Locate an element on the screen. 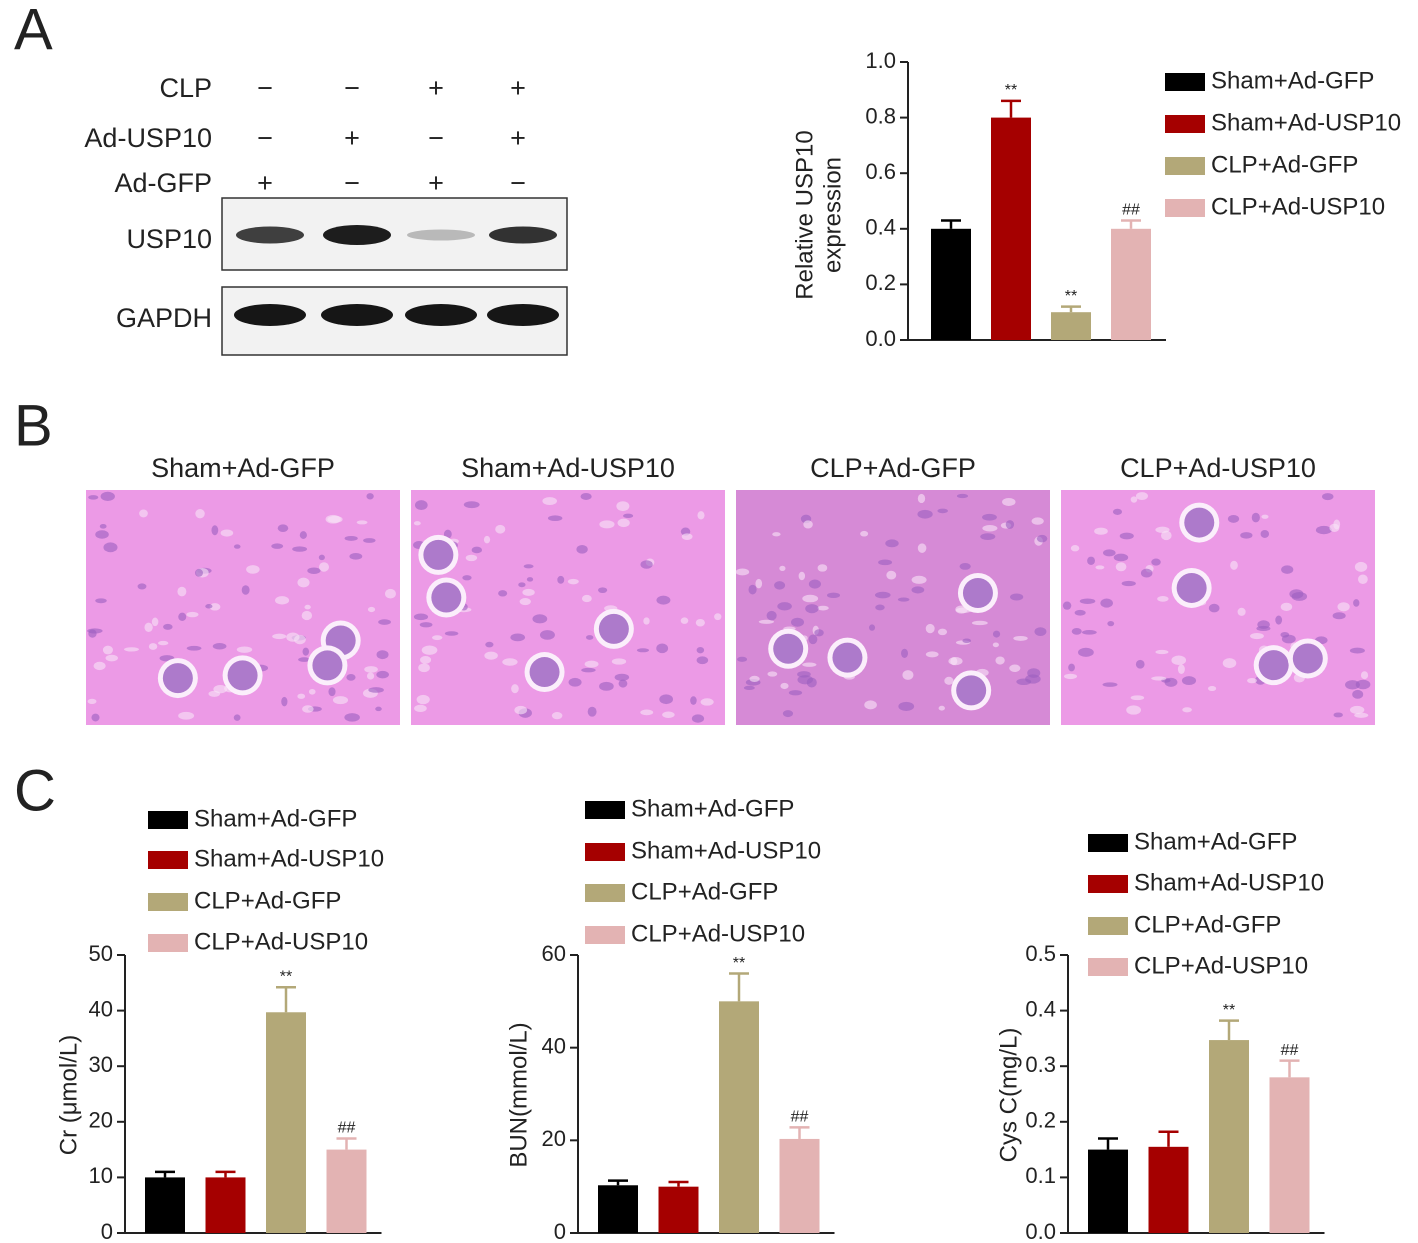 The width and height of the screenshot is (1418, 1243). legend-label: CLP+Ad-GFP is located at coordinates (704, 891).